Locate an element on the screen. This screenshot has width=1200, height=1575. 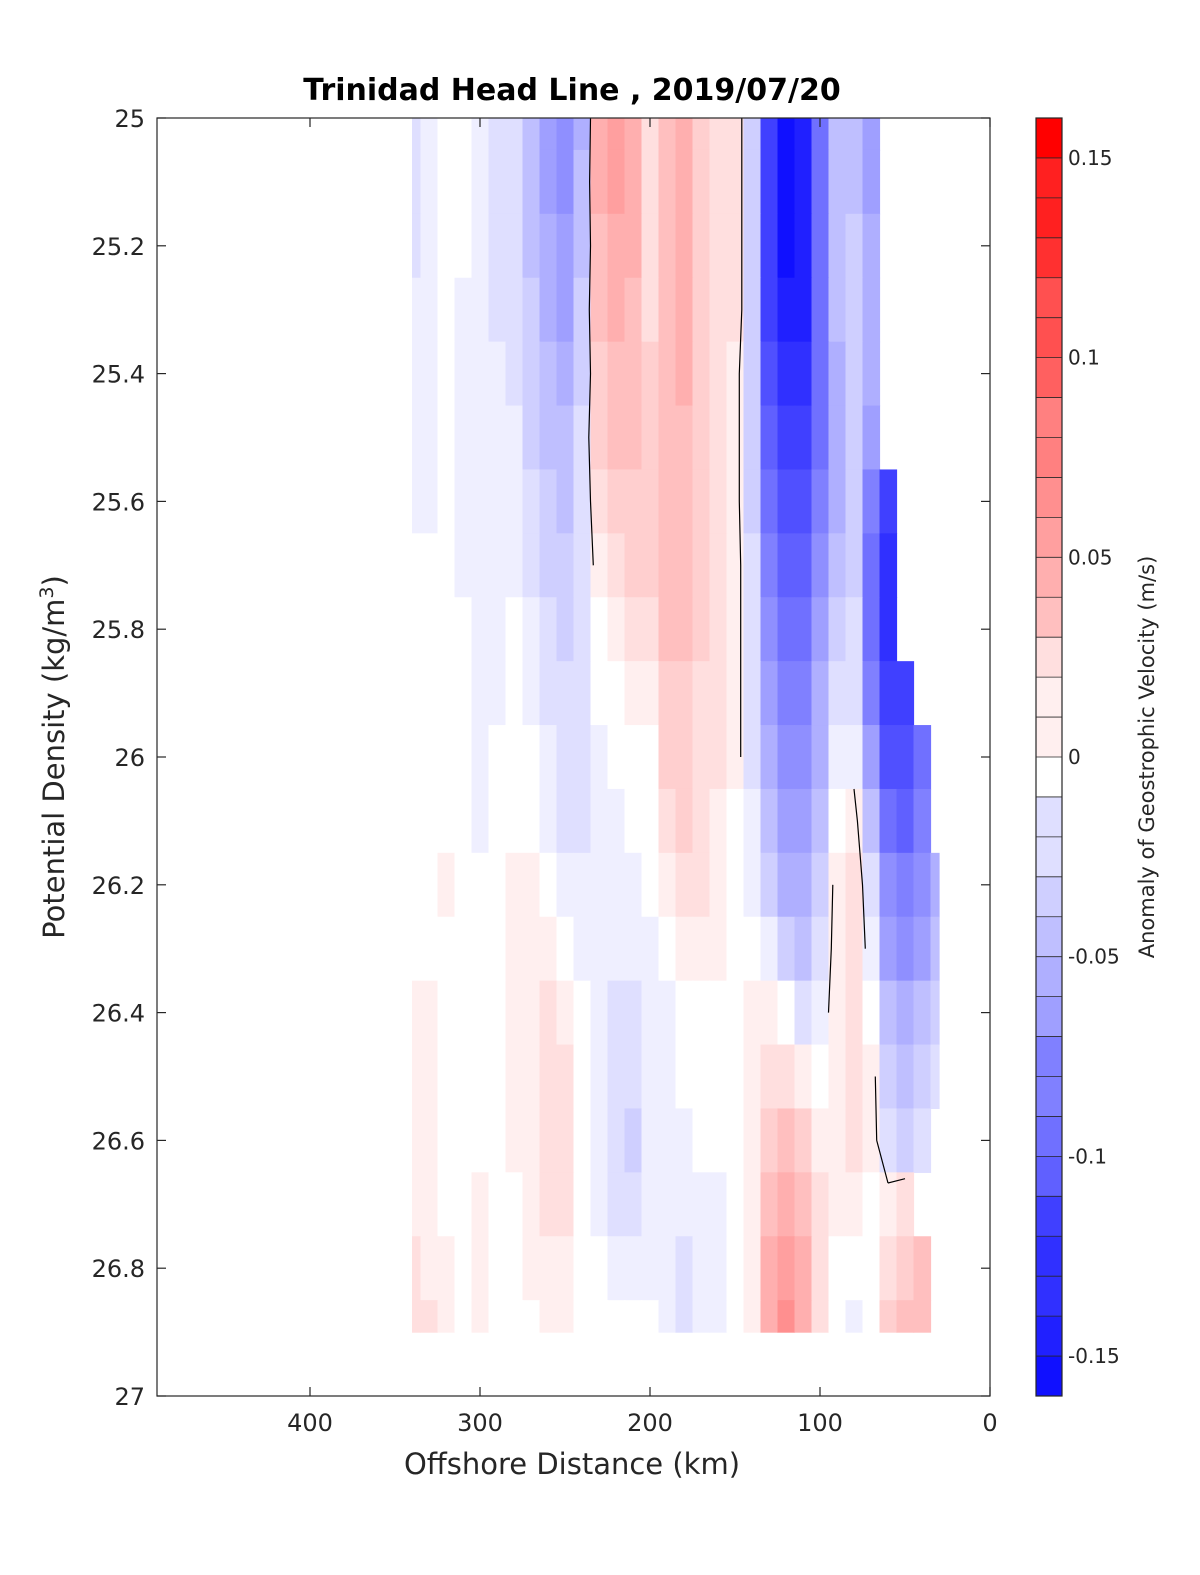
colorbar-tick-label: 0.15 is located at coordinates (1090, 158).